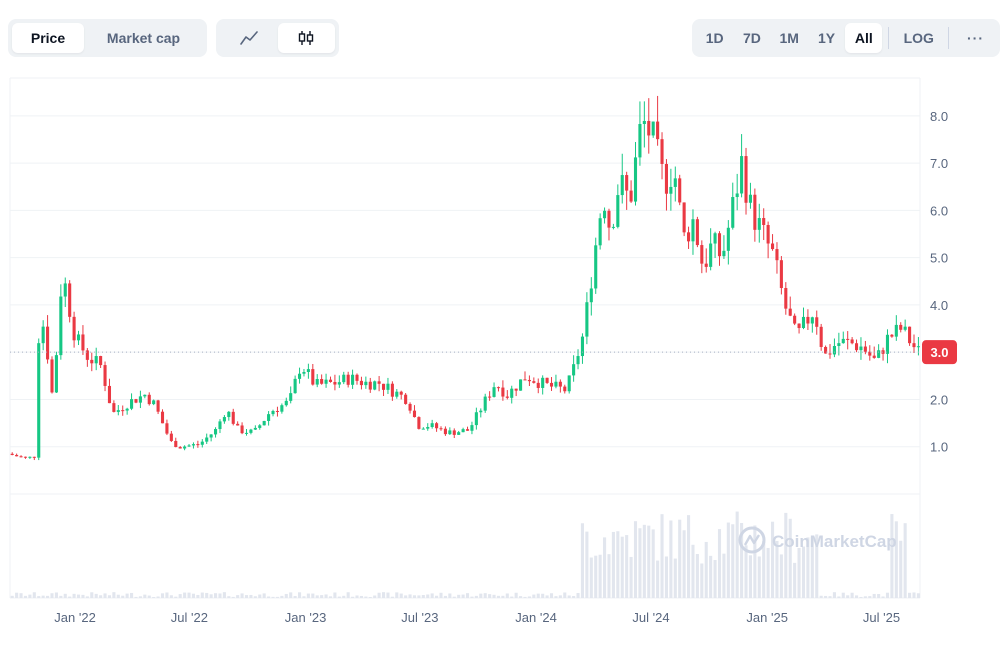 The image size is (1000, 649). Describe the element at coordinates (306, 38) in the screenshot. I see `candlestick-button` at that location.